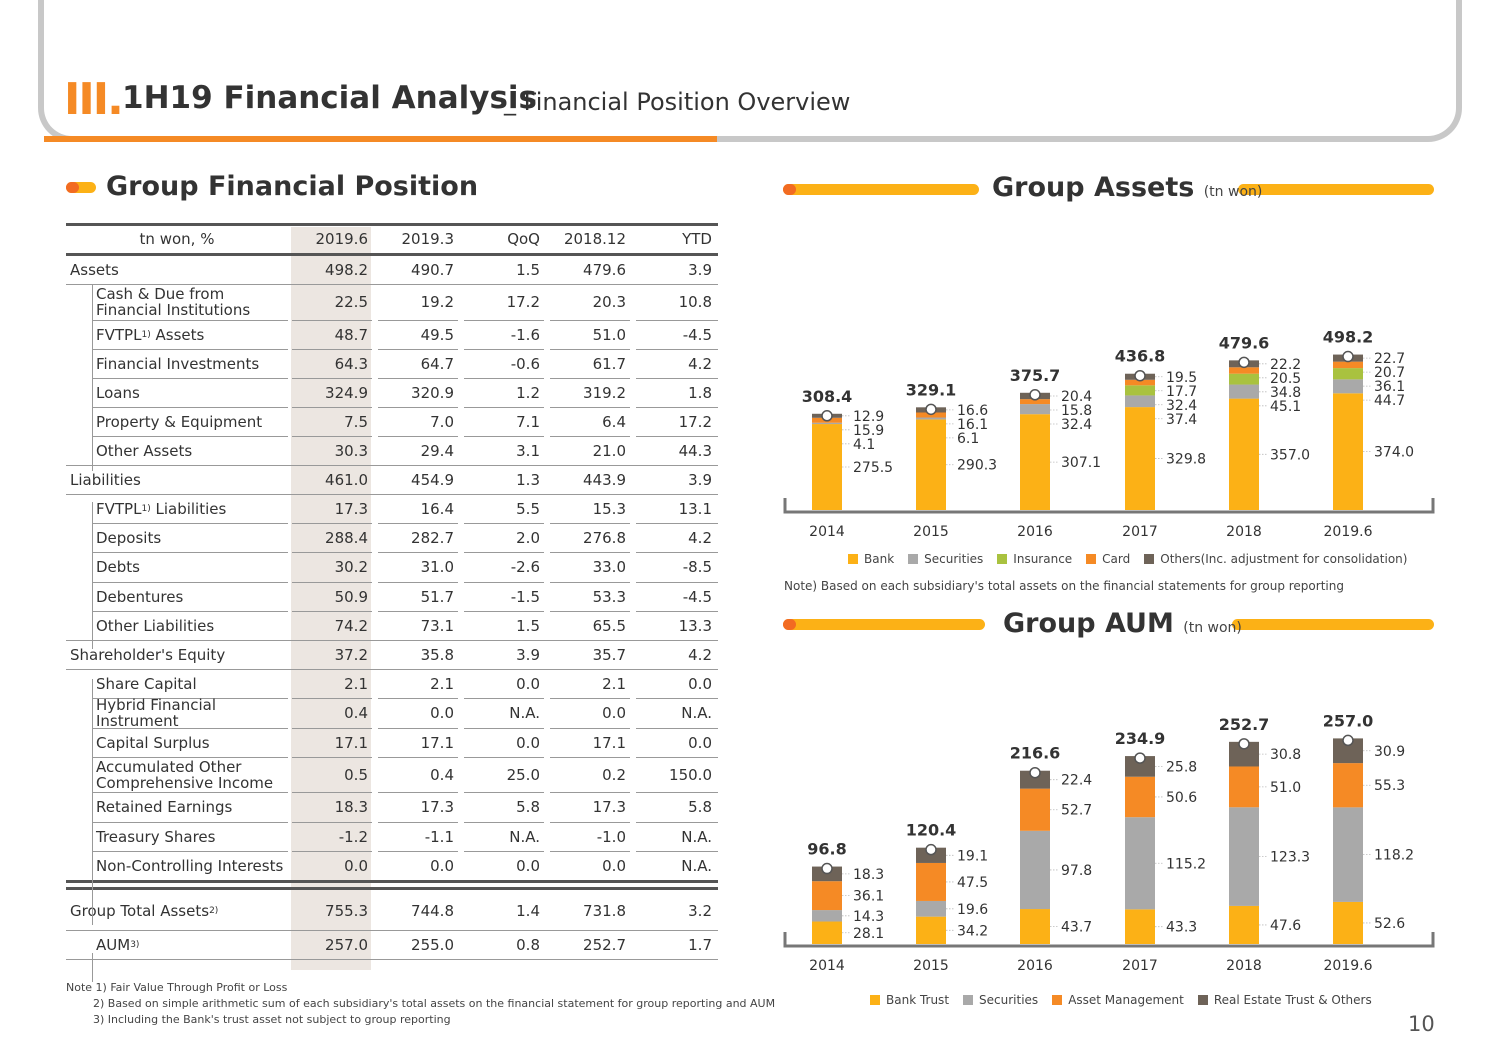 Image resolution: width=1500 pixels, height=1061 pixels. I want to click on row-label: FVTPL 1) Liabilities, so click(192, 508).